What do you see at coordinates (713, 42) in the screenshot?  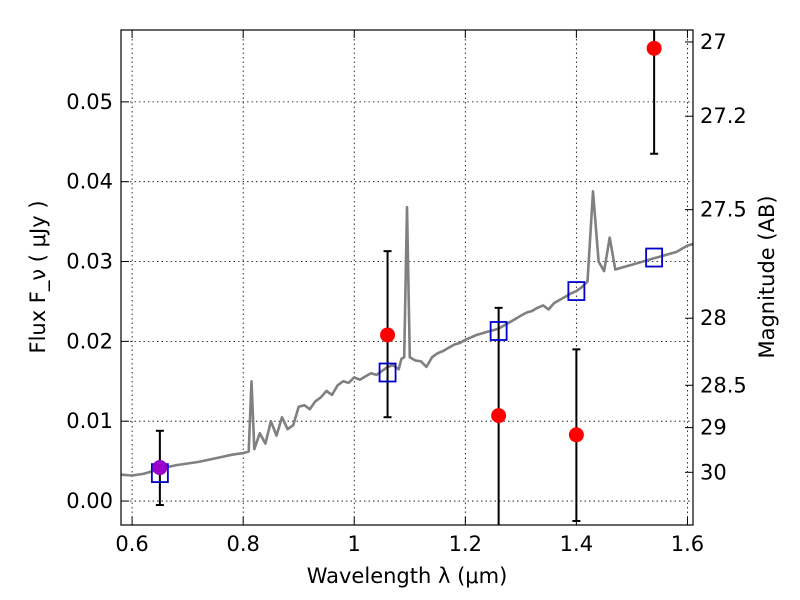 I see `right-tick-label: 27` at bounding box center [713, 42].